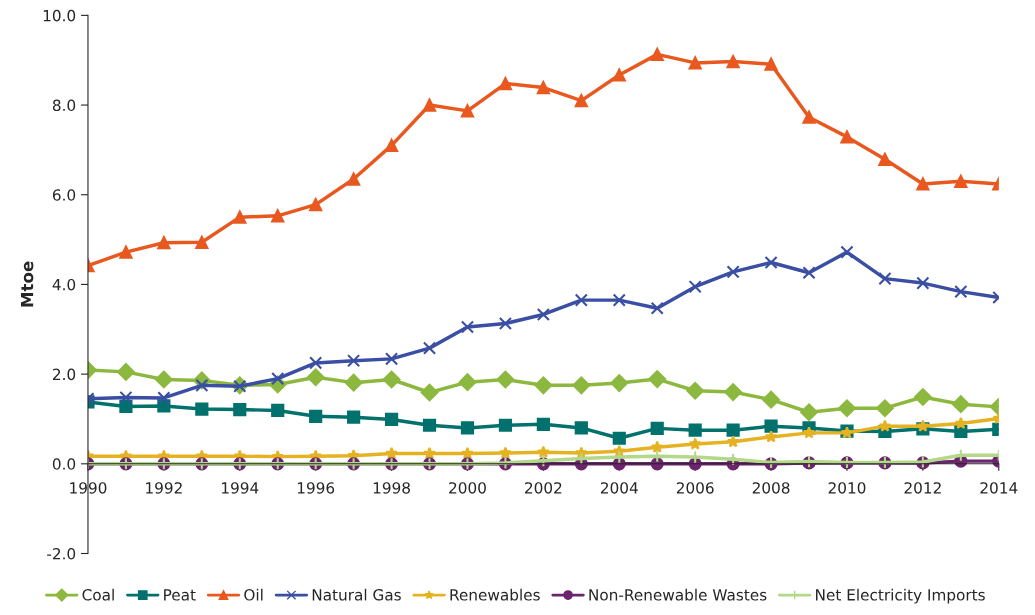  What do you see at coordinates (678, 594) in the screenshot?
I see `legend-label: Non-Renewable Wastes` at bounding box center [678, 594].